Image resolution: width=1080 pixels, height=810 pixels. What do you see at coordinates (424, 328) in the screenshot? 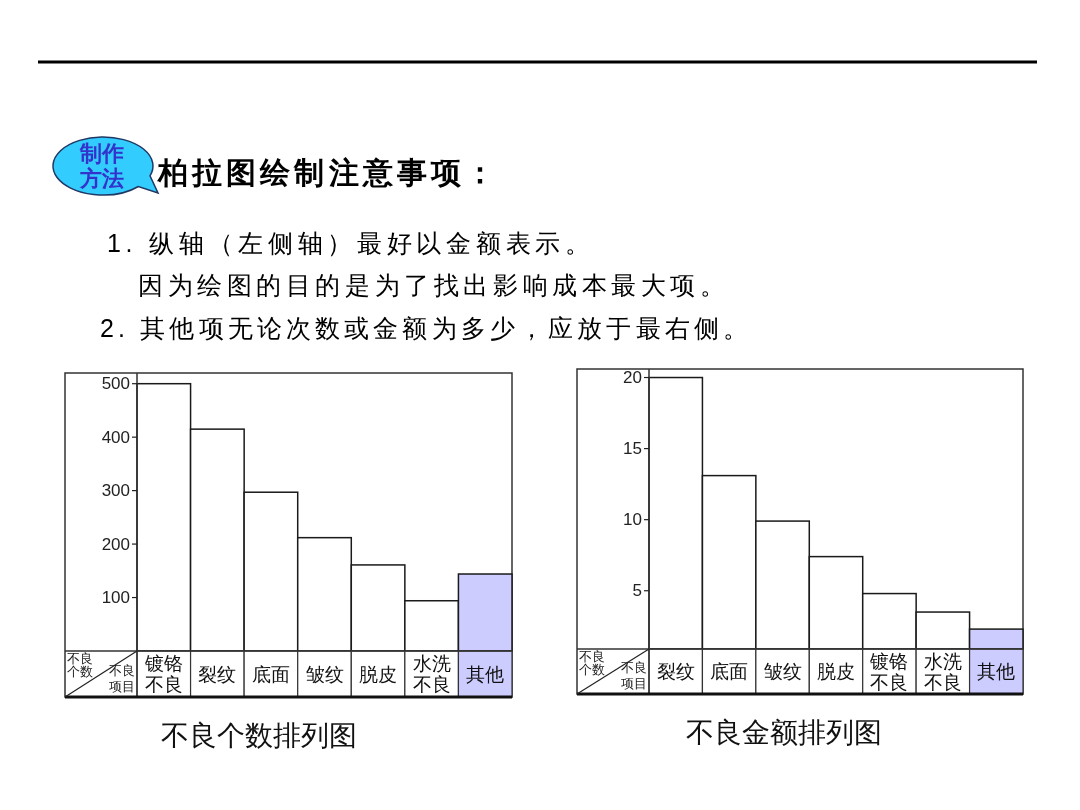
I see `text: 2. 其他项无论次数或金额为多少，应放于最右侧。` at bounding box center [424, 328].